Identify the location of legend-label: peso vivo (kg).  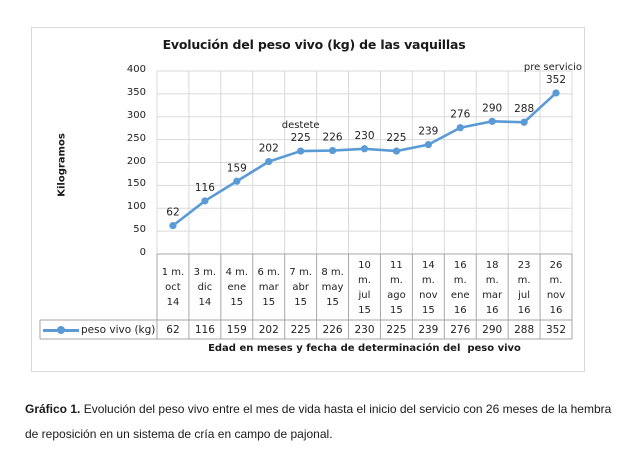
(118, 330).